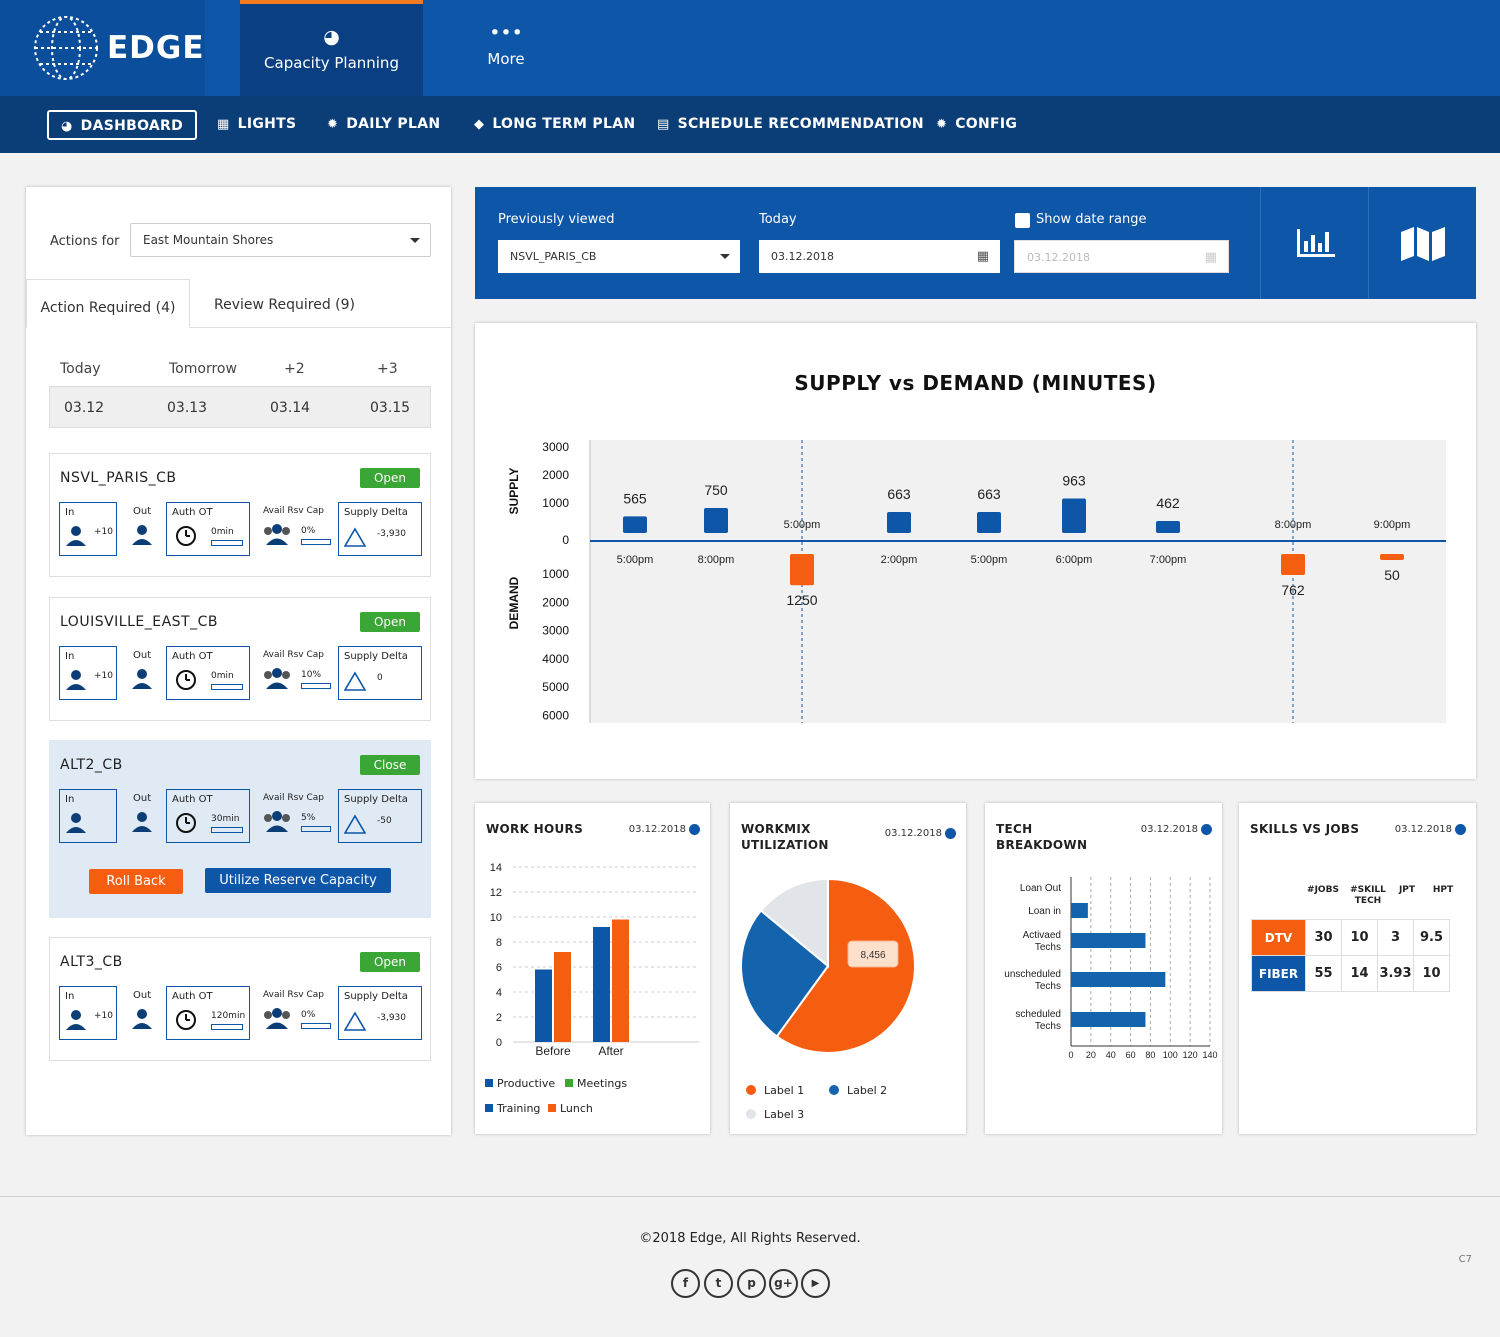 The image size is (1500, 1337). I want to click on supply-delta-metric: Supply Delta 0, so click(380, 673).